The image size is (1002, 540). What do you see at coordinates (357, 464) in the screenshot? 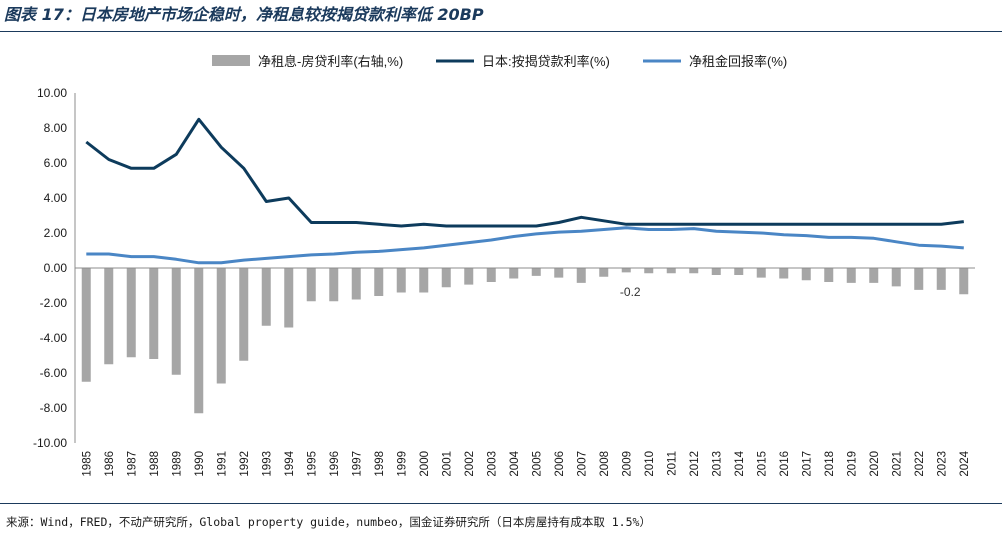
I see `x-tick-label: 1997` at bounding box center [357, 464].